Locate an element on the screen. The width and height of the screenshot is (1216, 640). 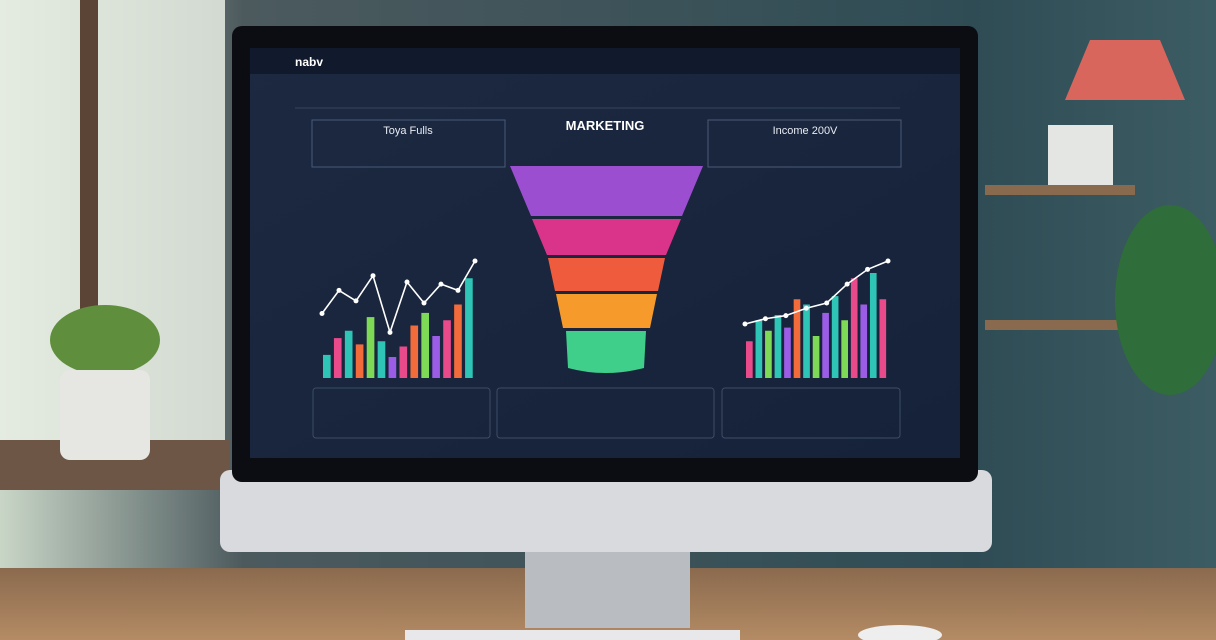
nav-bar is located at coordinates (605, 61).